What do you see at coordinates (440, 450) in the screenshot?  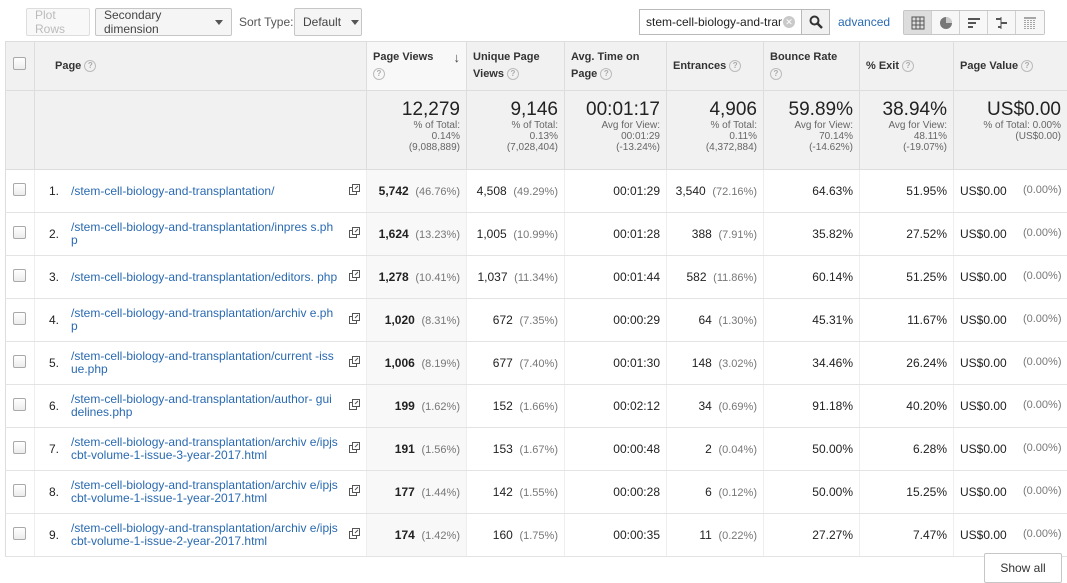 I see `page-views-pct: (1.56%)` at bounding box center [440, 450].